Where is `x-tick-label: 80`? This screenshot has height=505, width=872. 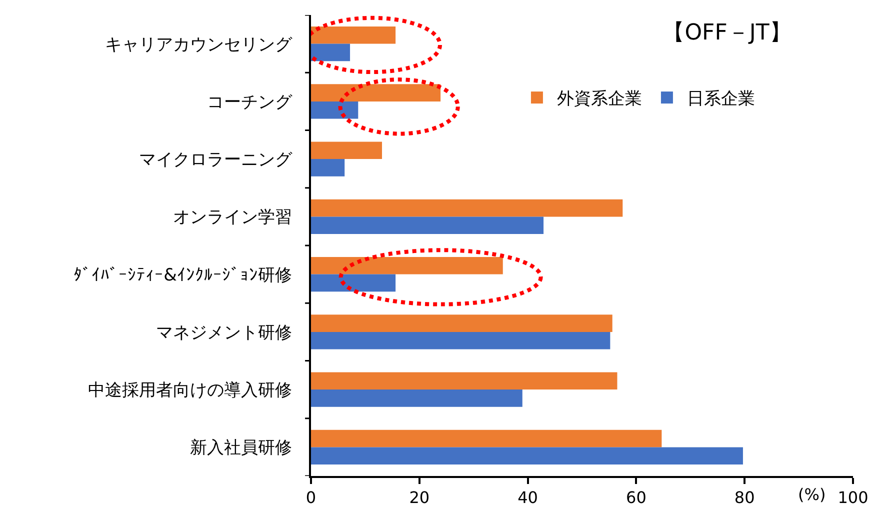 x-tick-label: 80 is located at coordinates (744, 496).